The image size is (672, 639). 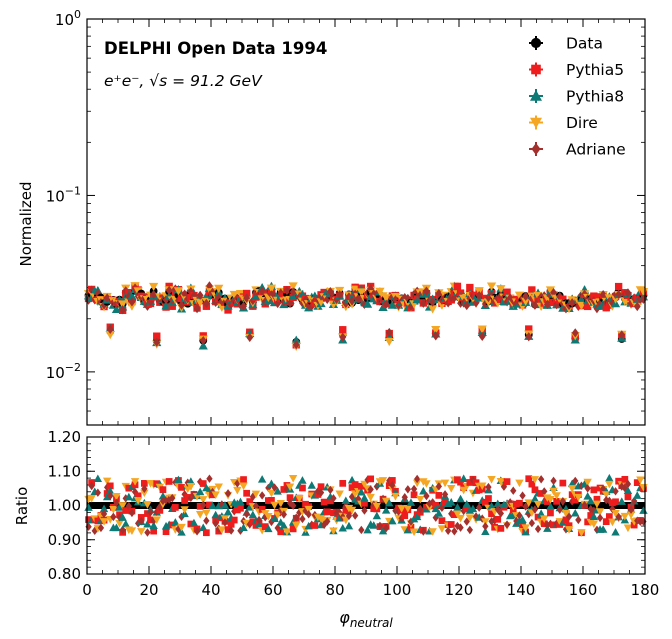 I want to click on x-tick-label: 80, so click(x=334, y=590).